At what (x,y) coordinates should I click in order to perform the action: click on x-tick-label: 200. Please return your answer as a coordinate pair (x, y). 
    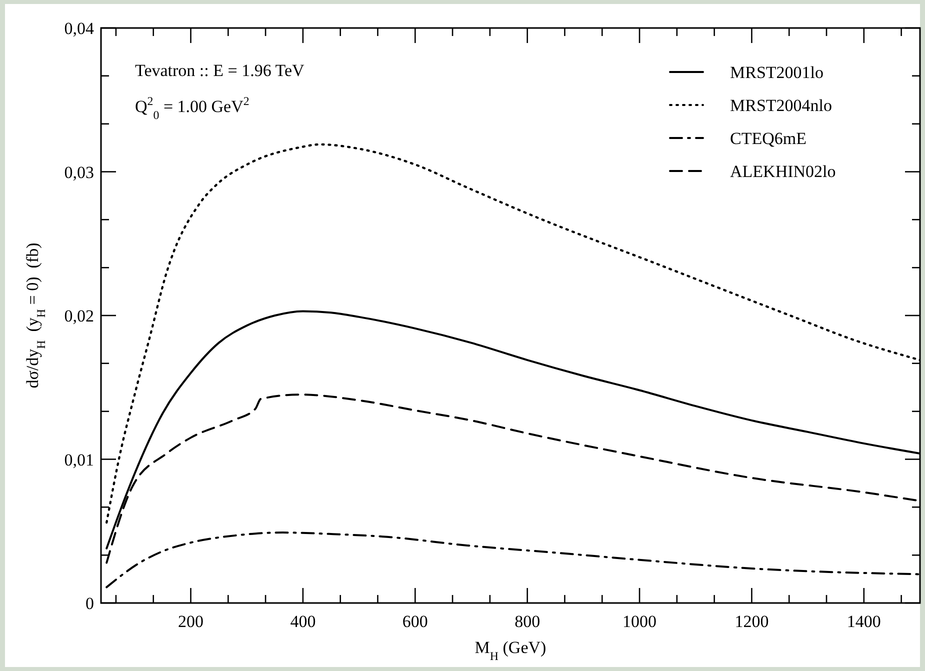
    Looking at the image, I should click on (191, 621).